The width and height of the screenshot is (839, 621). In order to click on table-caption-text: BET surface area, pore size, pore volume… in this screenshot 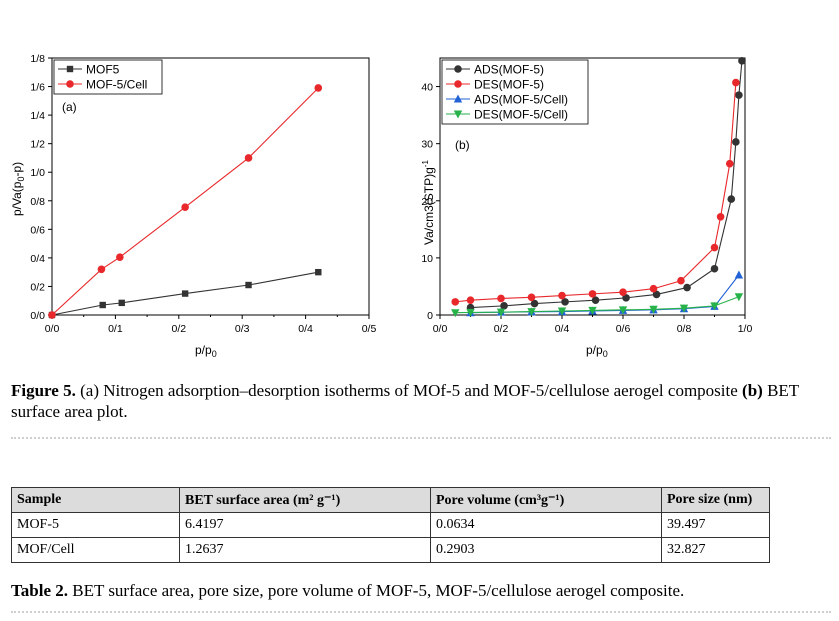, I will do `click(378, 590)`.